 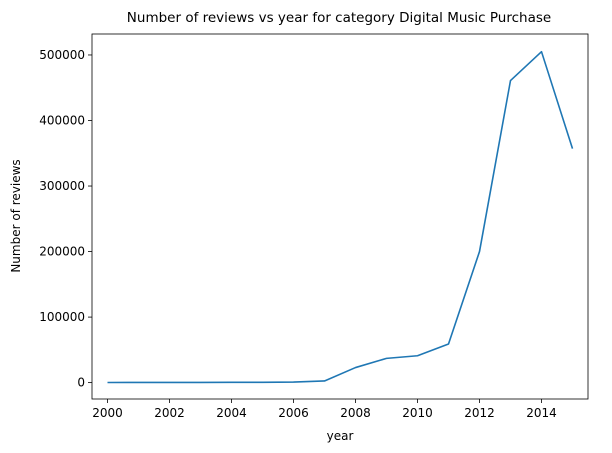 What do you see at coordinates (169, 413) in the screenshot?
I see `x-tick-label: 2002` at bounding box center [169, 413].